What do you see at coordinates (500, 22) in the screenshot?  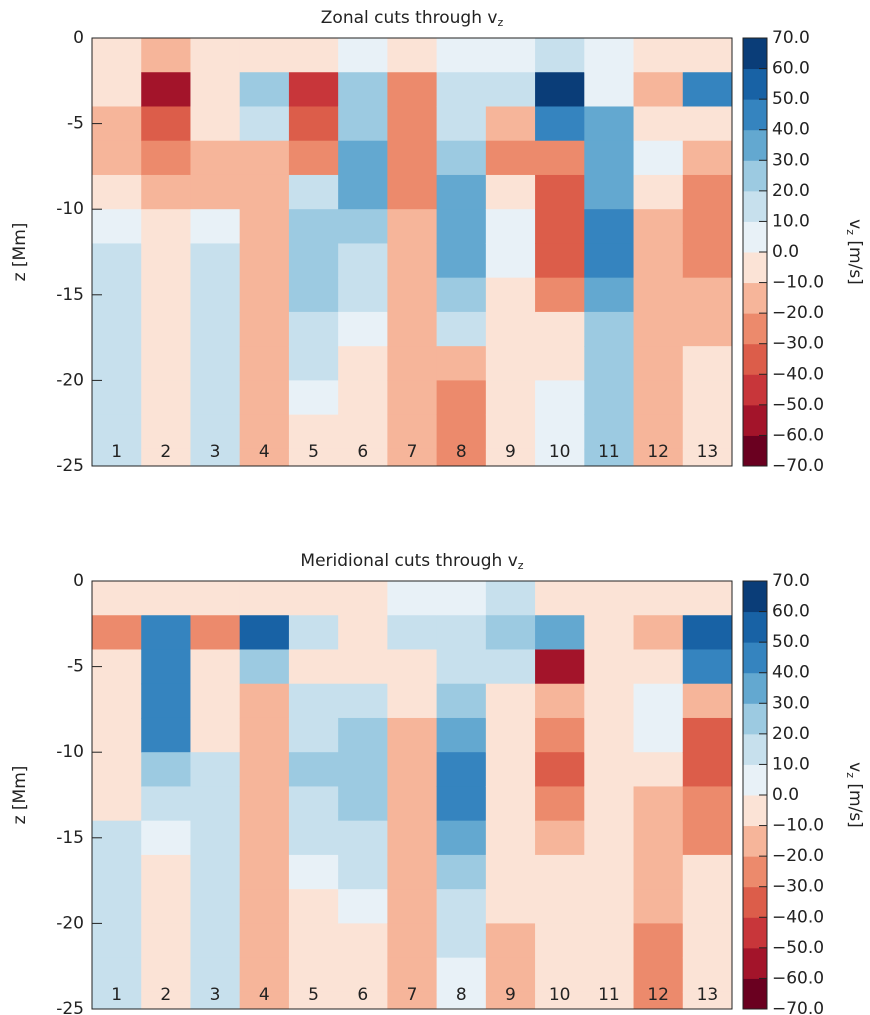 I see `title-subscript: z` at bounding box center [500, 22].